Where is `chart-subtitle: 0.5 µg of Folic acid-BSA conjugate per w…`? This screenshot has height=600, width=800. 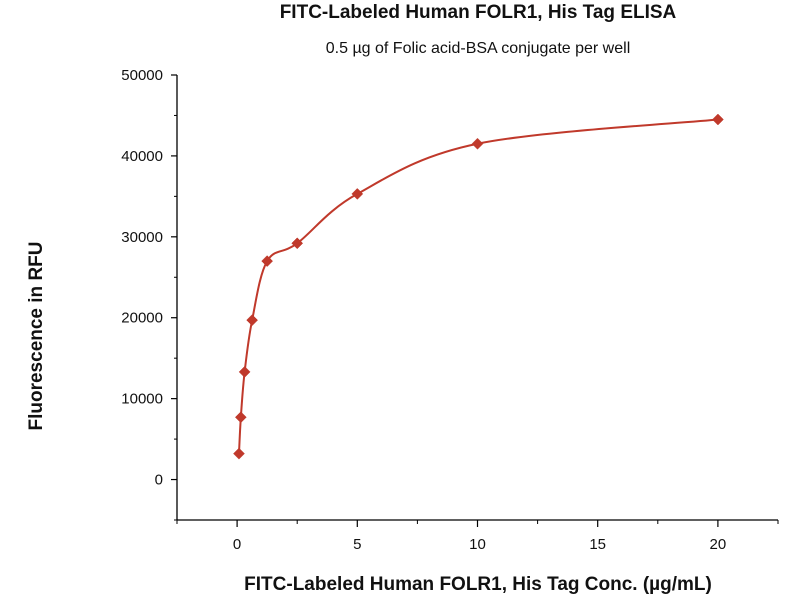
chart-subtitle: 0.5 µg of Folic acid-BSA conjugate per w… is located at coordinates (478, 48).